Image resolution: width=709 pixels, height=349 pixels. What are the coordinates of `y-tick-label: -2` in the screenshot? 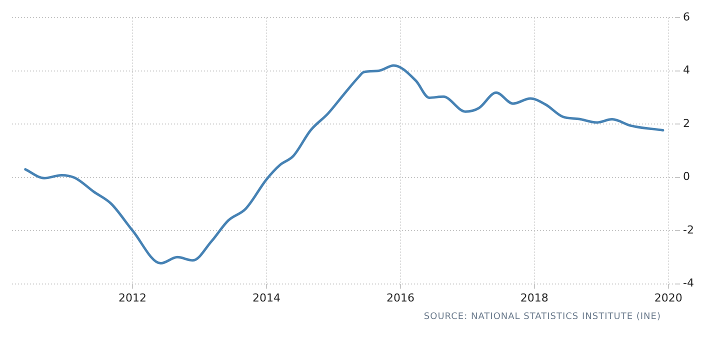 It's located at (688, 229).